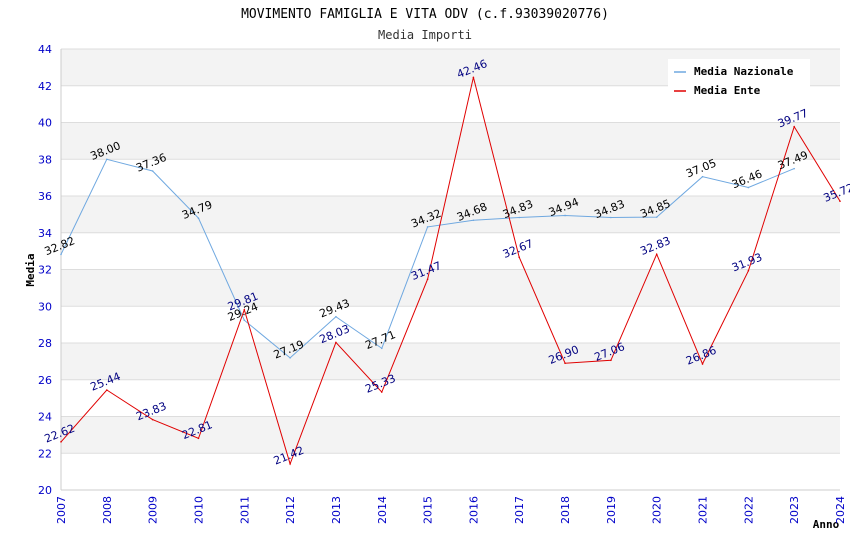 This screenshot has width=850, height=550. What do you see at coordinates (45, 159) in the screenshot?
I see `y-tick-38: 38` at bounding box center [45, 159].